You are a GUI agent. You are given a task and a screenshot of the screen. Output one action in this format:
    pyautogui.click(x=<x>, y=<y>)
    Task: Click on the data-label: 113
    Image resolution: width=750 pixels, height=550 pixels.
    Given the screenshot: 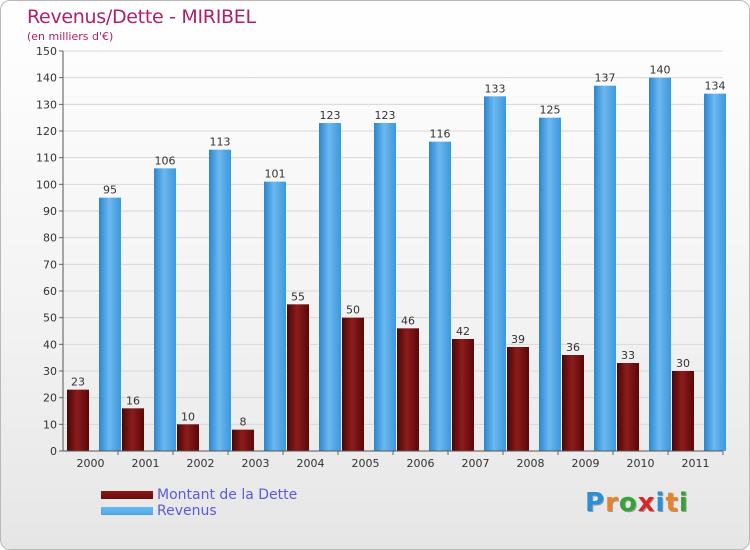 What is the action you would take?
    pyautogui.click(x=220, y=142)
    